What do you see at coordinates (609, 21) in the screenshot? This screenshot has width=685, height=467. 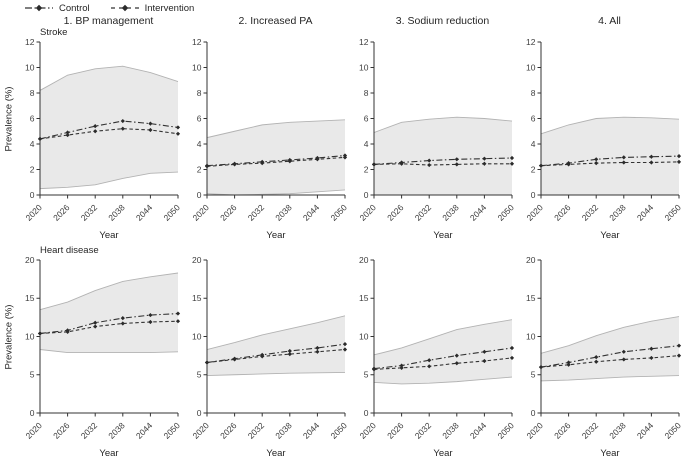 I see `column-title-all: 4. All` at bounding box center [609, 21].